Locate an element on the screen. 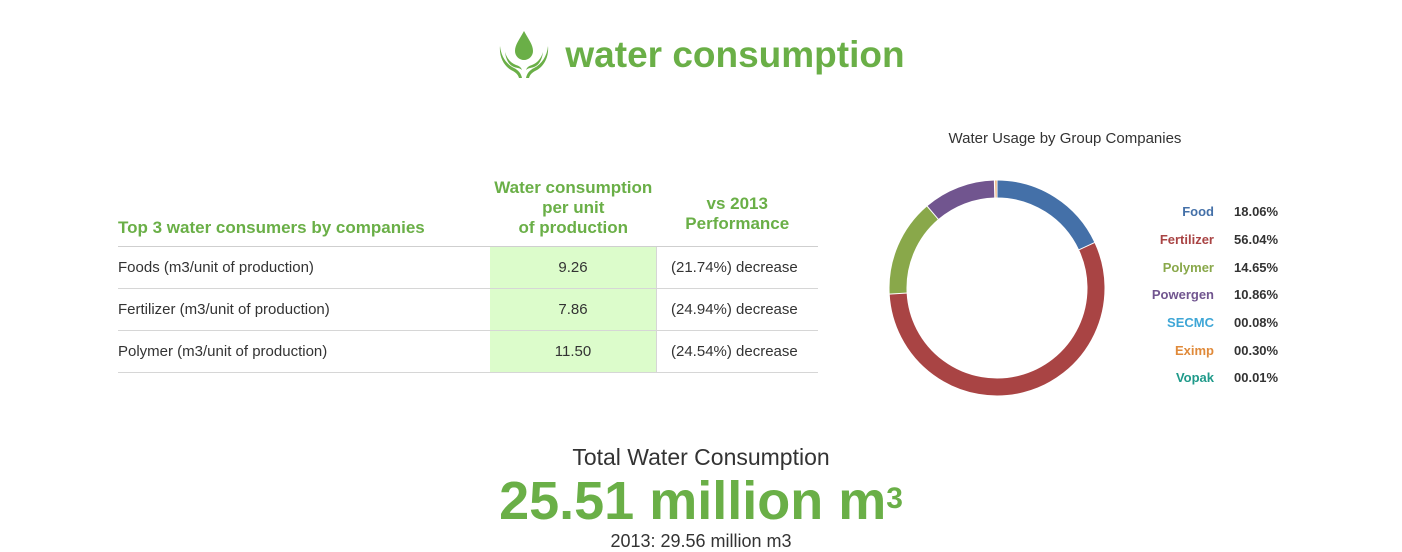 This screenshot has height=552, width=1402. donut-slice-powergen is located at coordinates (961, 200).